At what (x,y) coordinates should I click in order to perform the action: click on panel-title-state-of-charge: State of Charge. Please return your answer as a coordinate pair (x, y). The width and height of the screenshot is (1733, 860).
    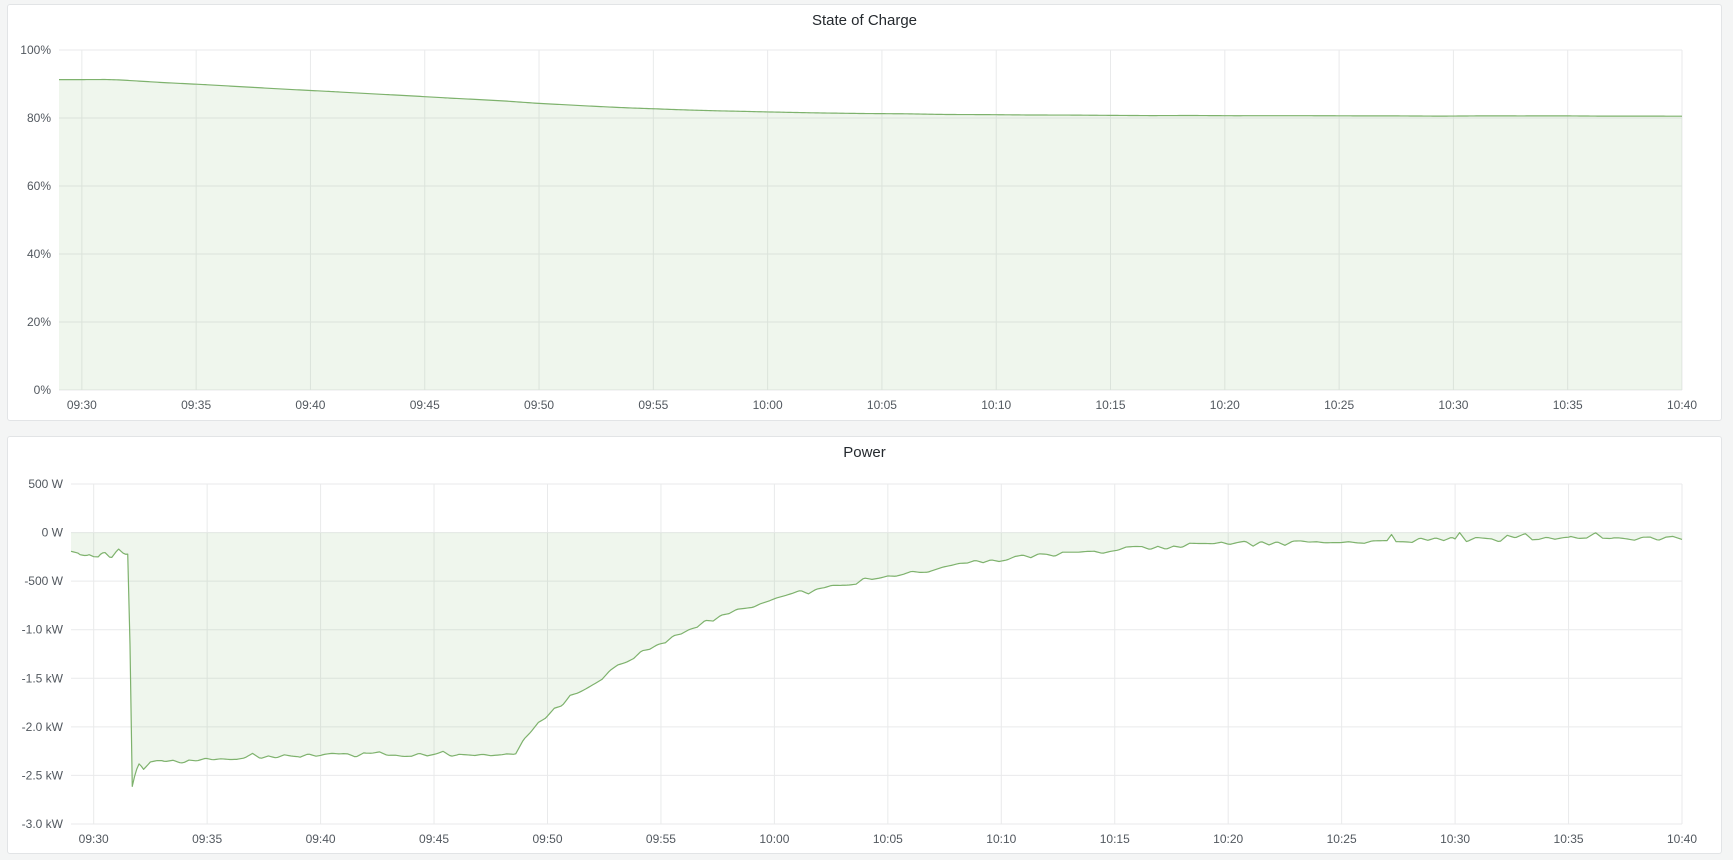
    Looking at the image, I should click on (864, 20).